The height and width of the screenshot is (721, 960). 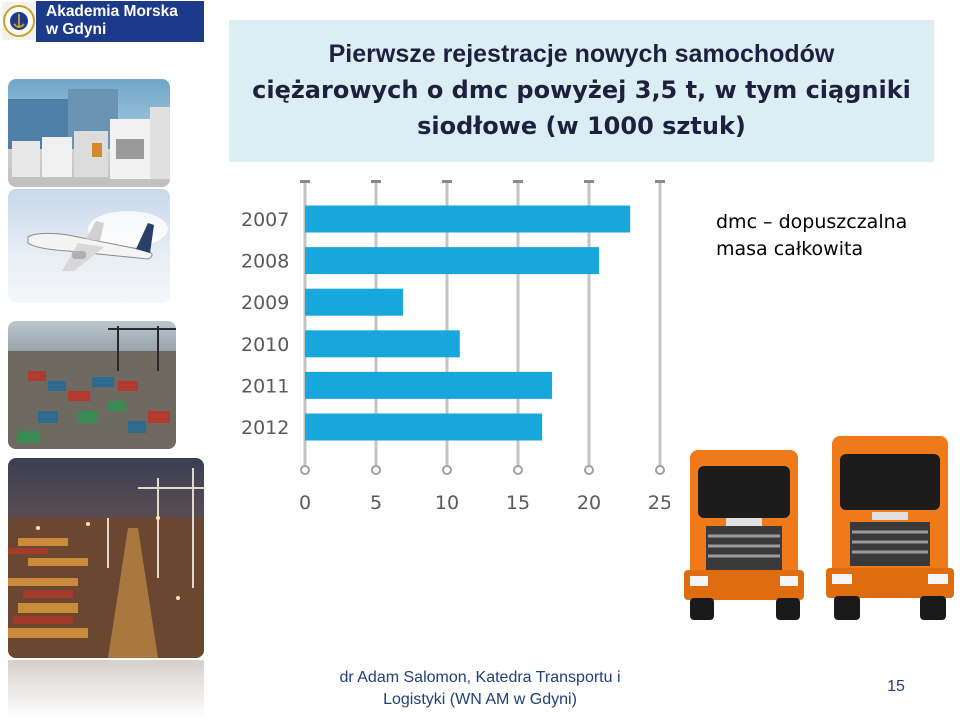 I want to click on x-tick-label: 25, so click(x=659, y=503).